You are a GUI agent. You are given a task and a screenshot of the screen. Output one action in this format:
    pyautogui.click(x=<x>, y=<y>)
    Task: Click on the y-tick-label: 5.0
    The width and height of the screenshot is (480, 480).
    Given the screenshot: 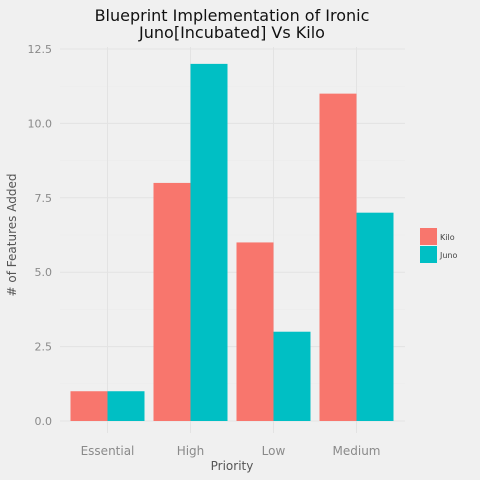 What is the action you would take?
    pyautogui.click(x=44, y=272)
    